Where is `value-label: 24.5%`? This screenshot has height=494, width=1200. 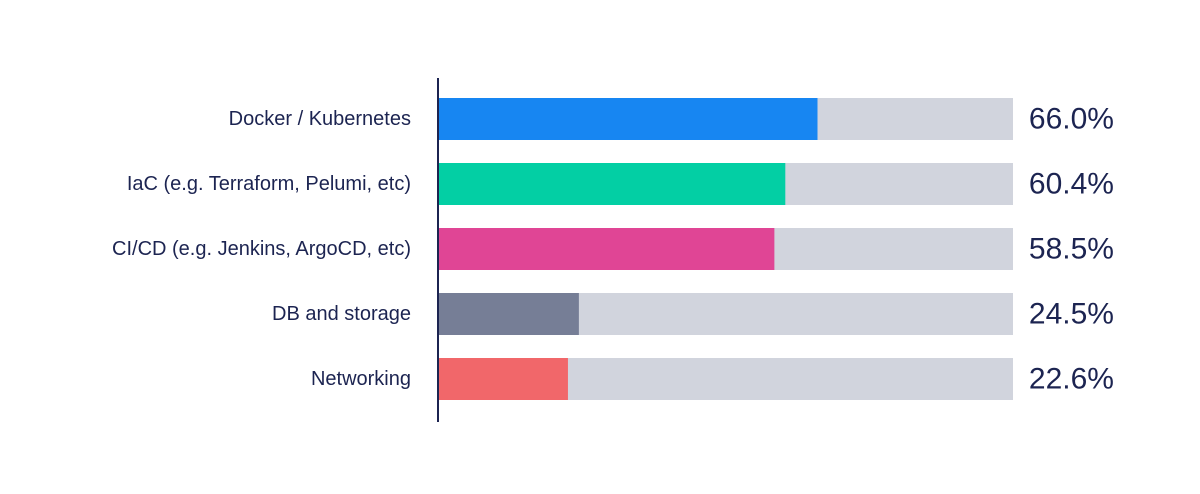 value-label: 24.5% is located at coordinates (1071, 314).